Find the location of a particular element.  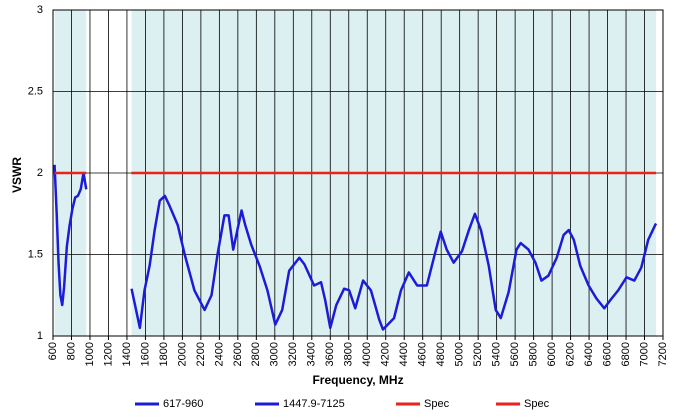

x-tick-label: 1000 is located at coordinates (90, 354).